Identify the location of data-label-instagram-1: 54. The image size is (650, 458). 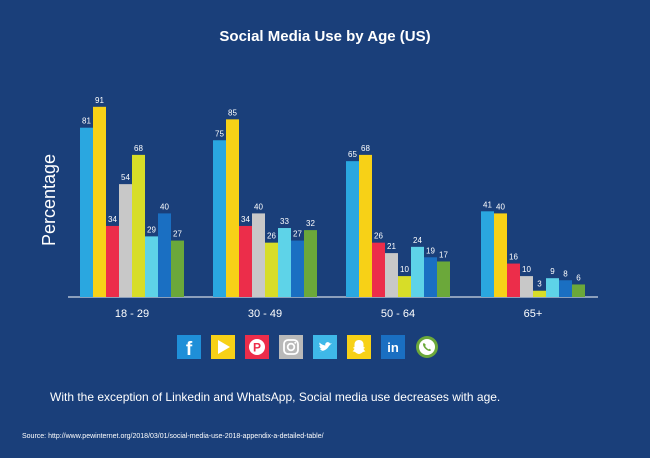
(125, 177).